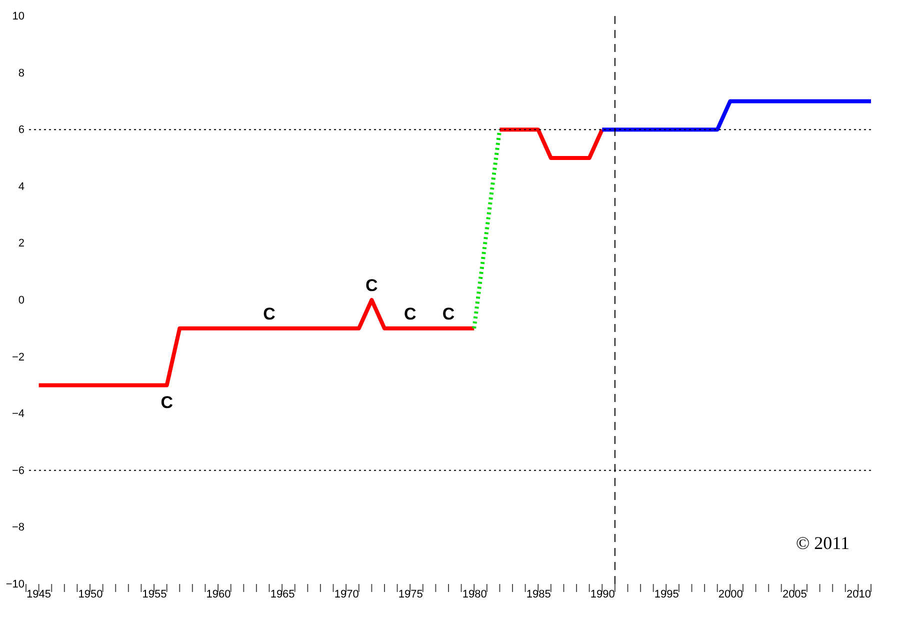  I want to click on x-tick-label: 2000, so click(730, 594).